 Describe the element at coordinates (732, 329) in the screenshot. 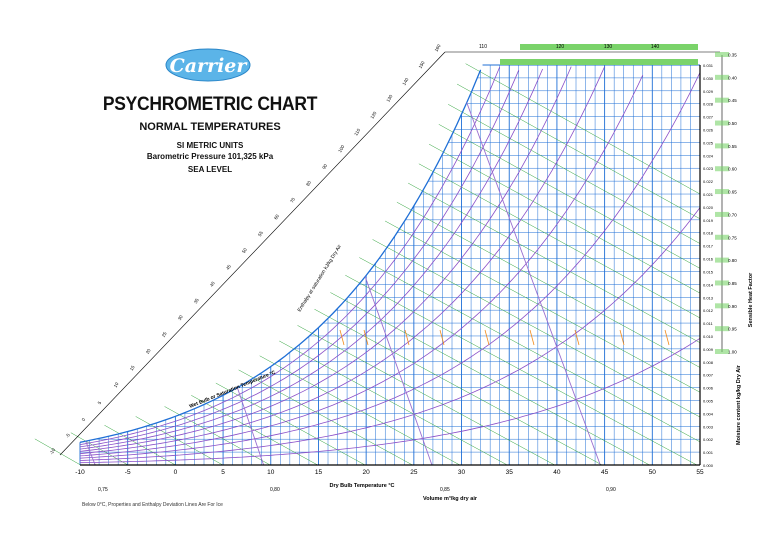

I see `shf-label: 0.95` at that location.